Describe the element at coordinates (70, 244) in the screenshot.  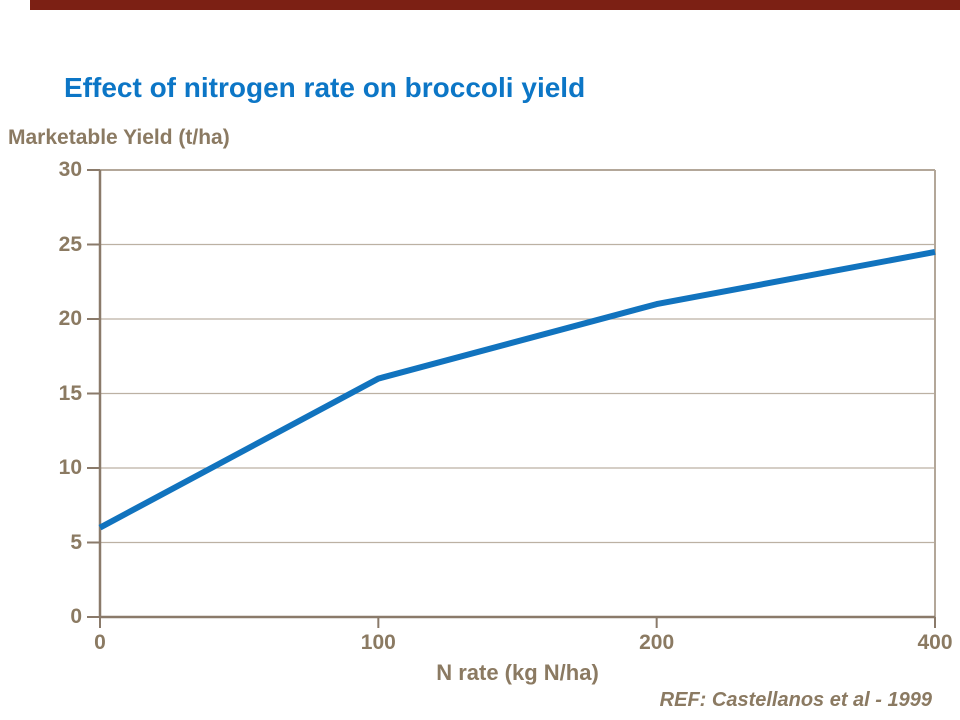
I see `y-tick-label: 25` at that location.